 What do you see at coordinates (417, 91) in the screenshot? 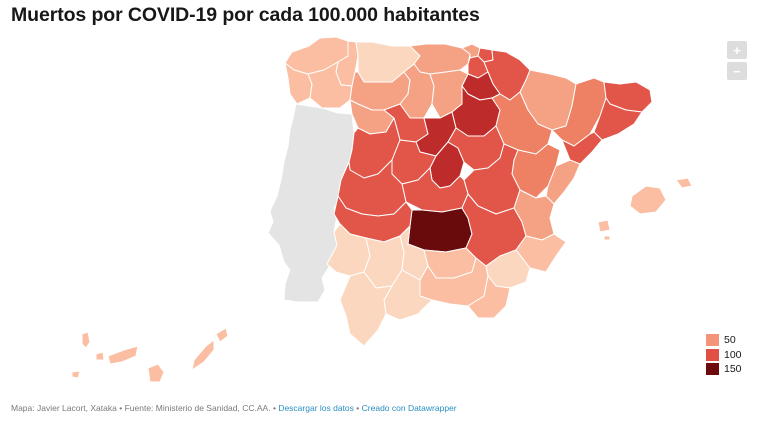
I see `region-palencia` at bounding box center [417, 91].